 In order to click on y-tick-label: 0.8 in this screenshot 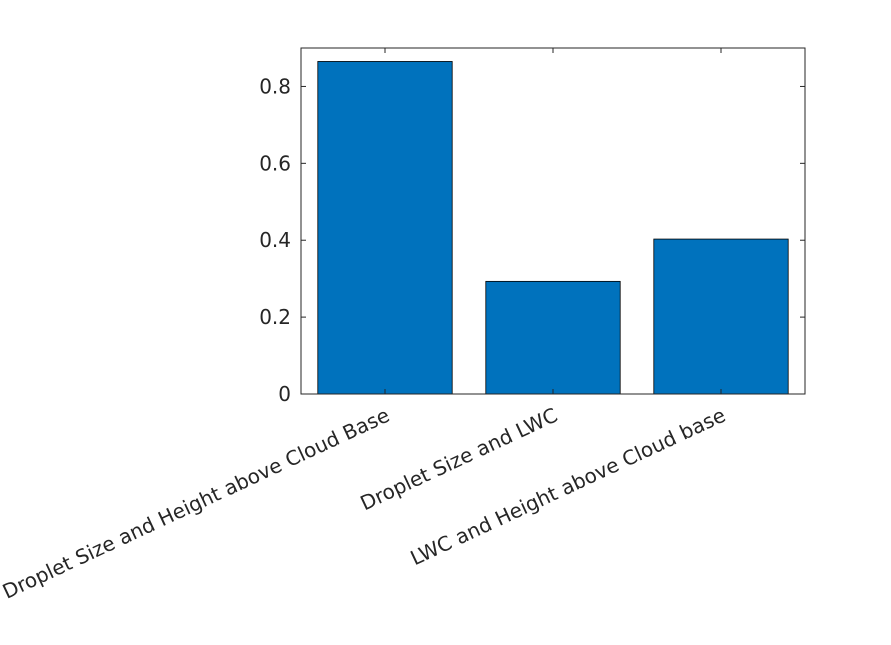, I will do `click(275, 86)`.